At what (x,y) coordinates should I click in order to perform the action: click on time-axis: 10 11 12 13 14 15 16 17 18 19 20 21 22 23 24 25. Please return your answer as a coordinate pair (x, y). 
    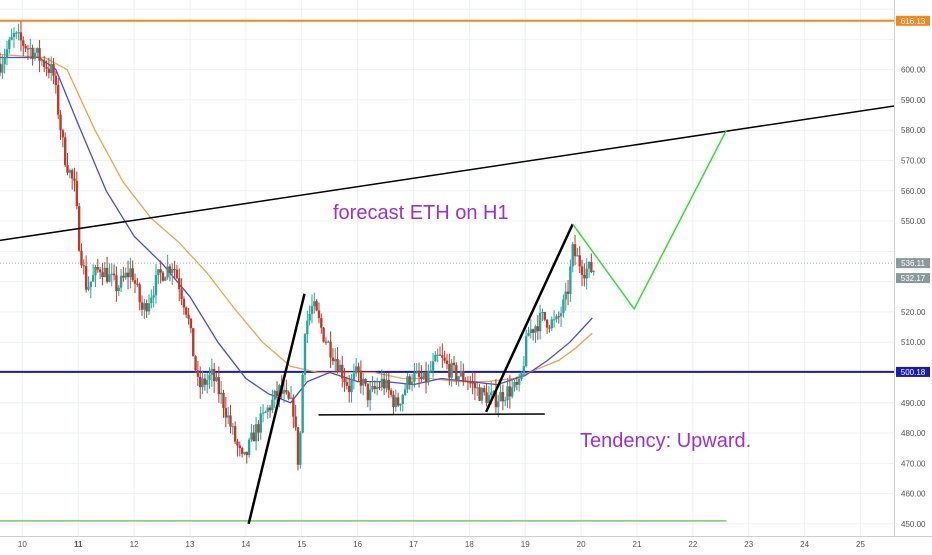
    Looking at the image, I should click on (442, 544).